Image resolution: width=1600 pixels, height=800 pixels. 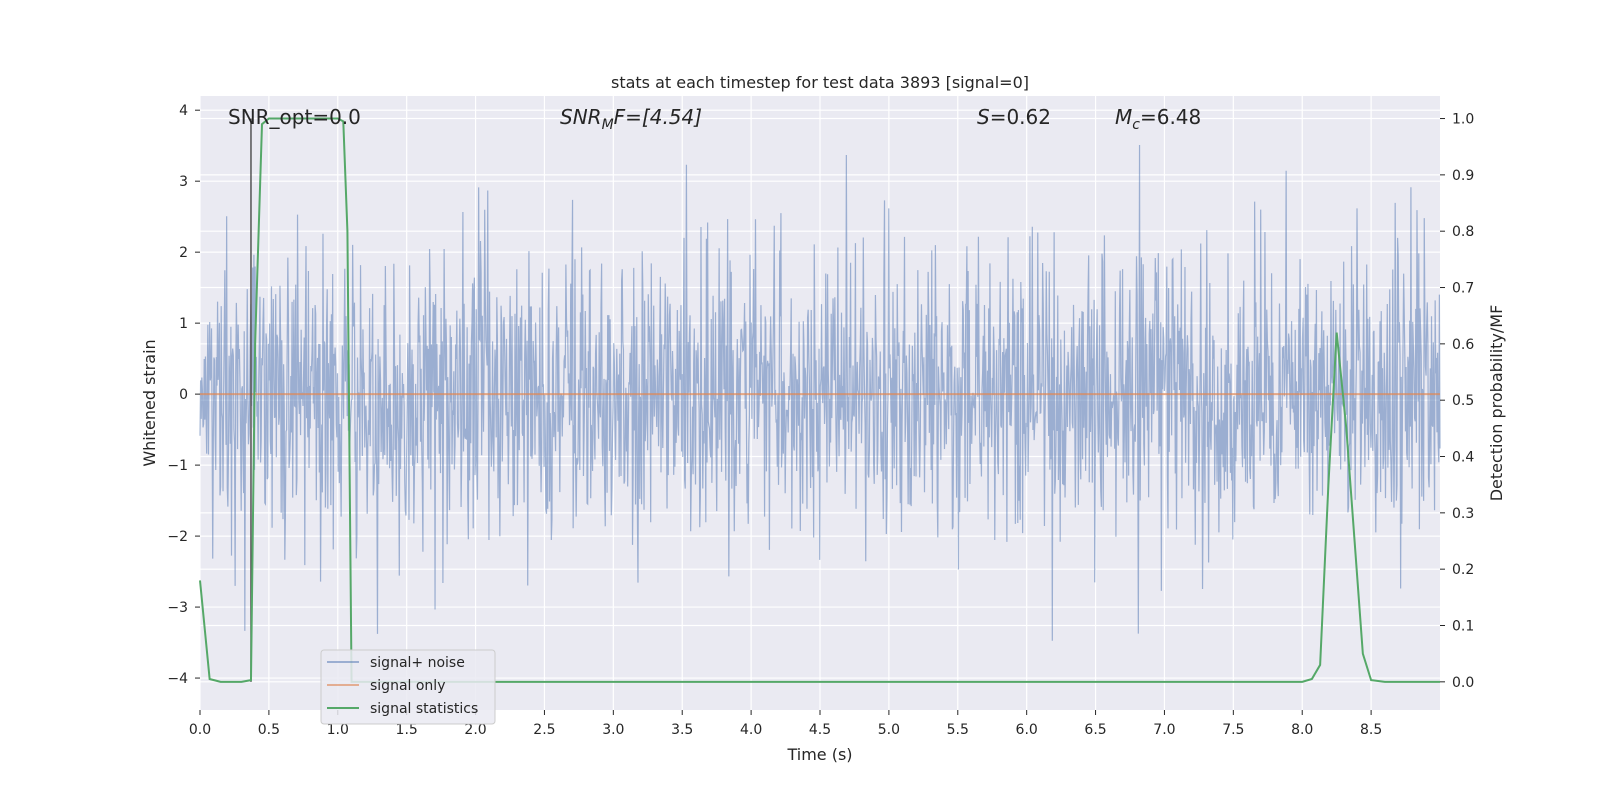 I want to click on x-tick-3: 1.5, so click(x=407, y=730).